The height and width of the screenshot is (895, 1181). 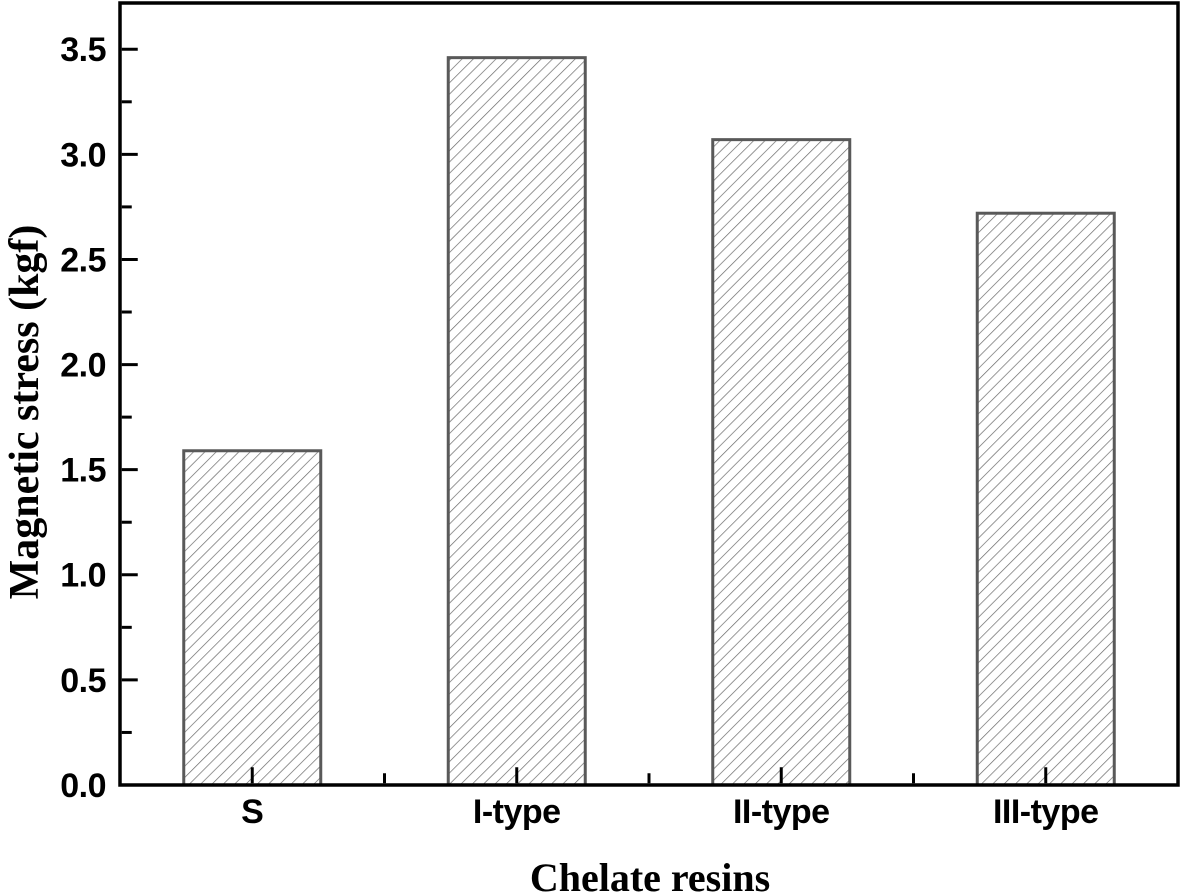 I want to click on x-category-label: III-type, so click(x=1046, y=812).